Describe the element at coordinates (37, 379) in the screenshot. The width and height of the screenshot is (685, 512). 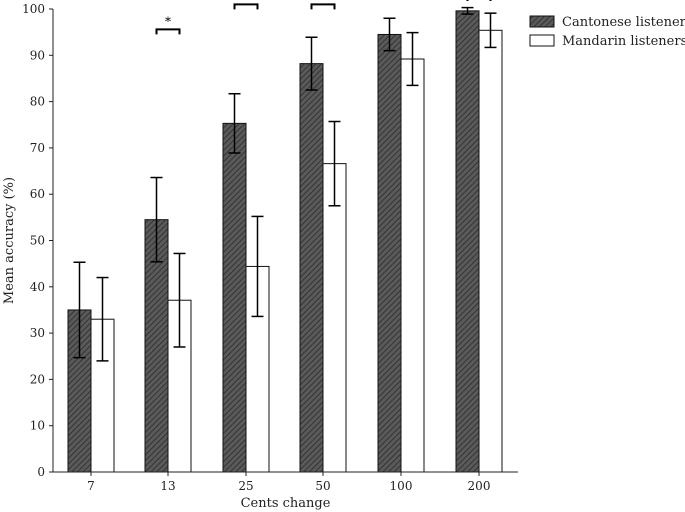
I see `y-tick-label: 20` at that location.